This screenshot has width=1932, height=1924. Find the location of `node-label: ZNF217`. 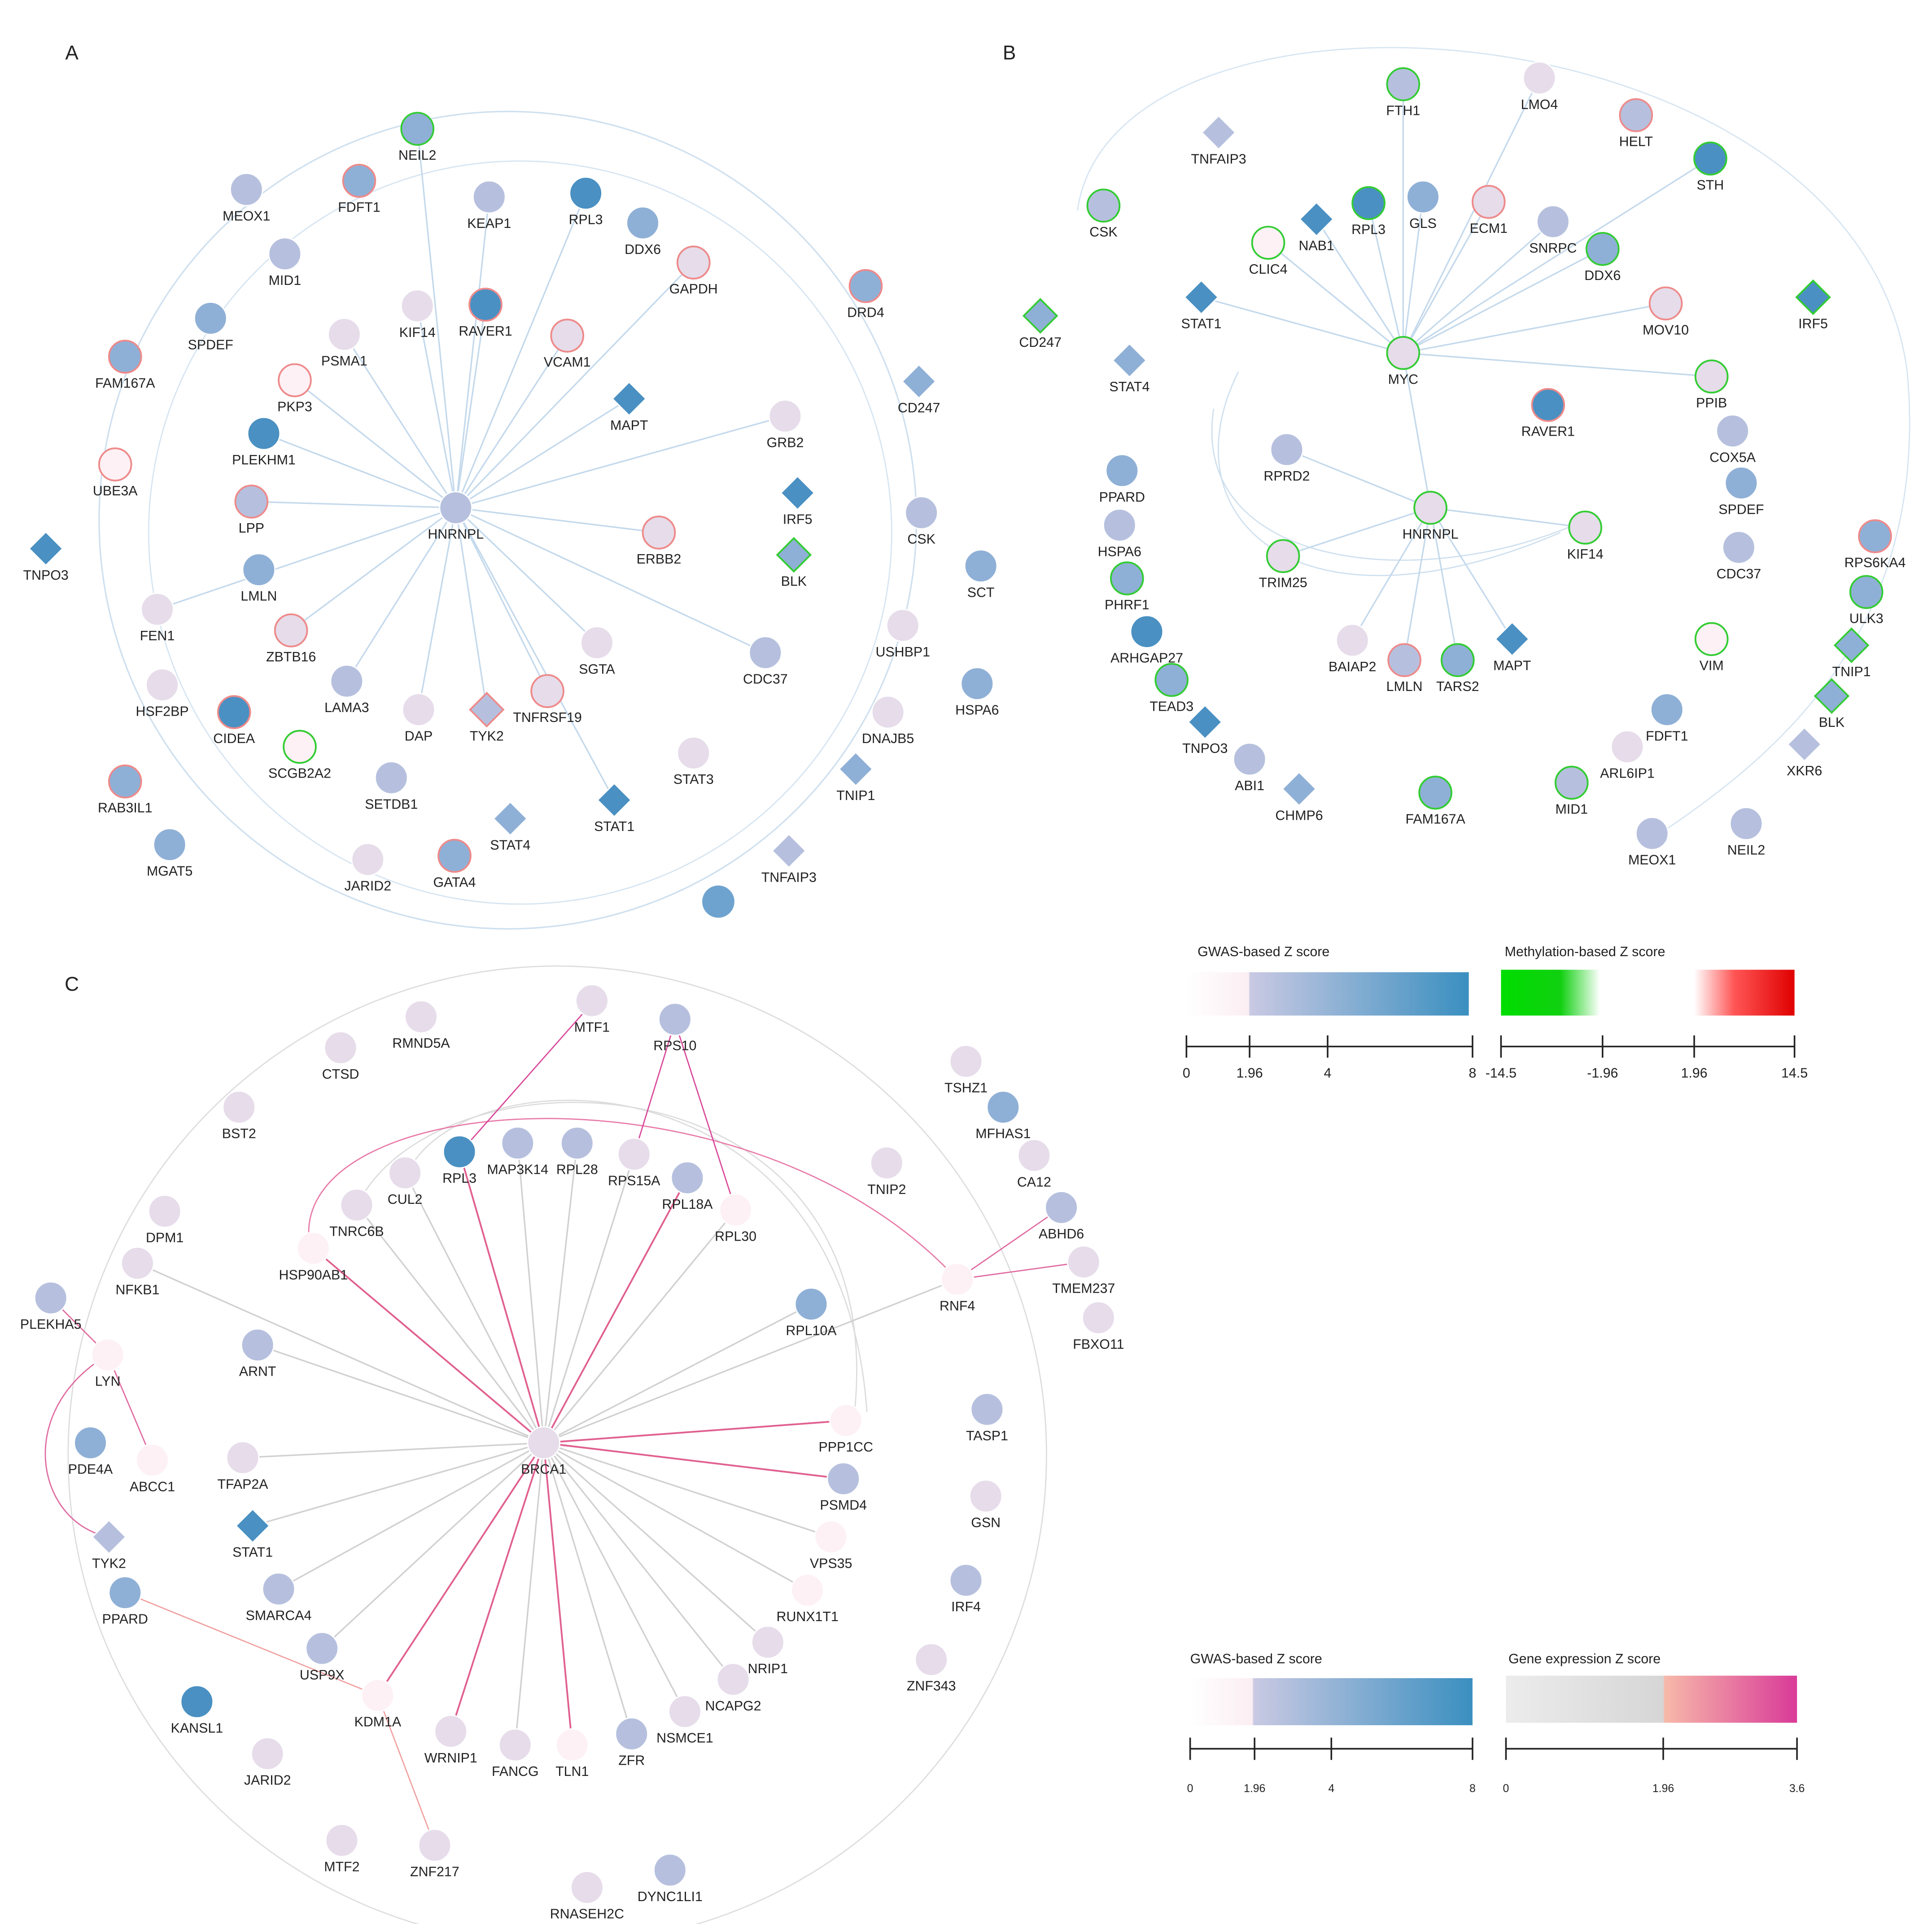

node-label: ZNF217 is located at coordinates (434, 1872).